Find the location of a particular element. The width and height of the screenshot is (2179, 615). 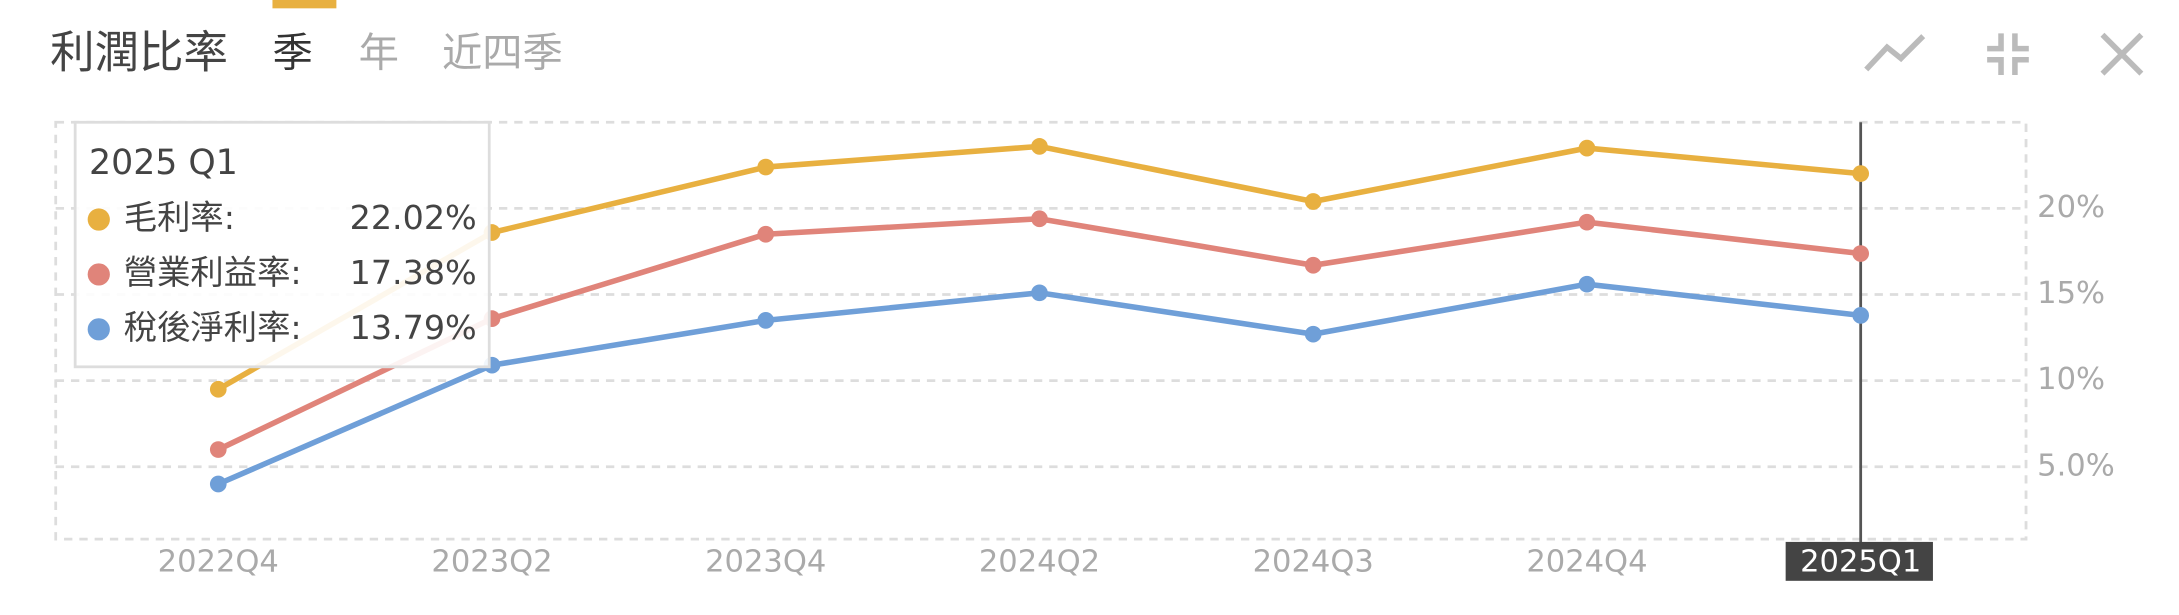

x-tick-label: 2024Q4 is located at coordinates (1586, 561).